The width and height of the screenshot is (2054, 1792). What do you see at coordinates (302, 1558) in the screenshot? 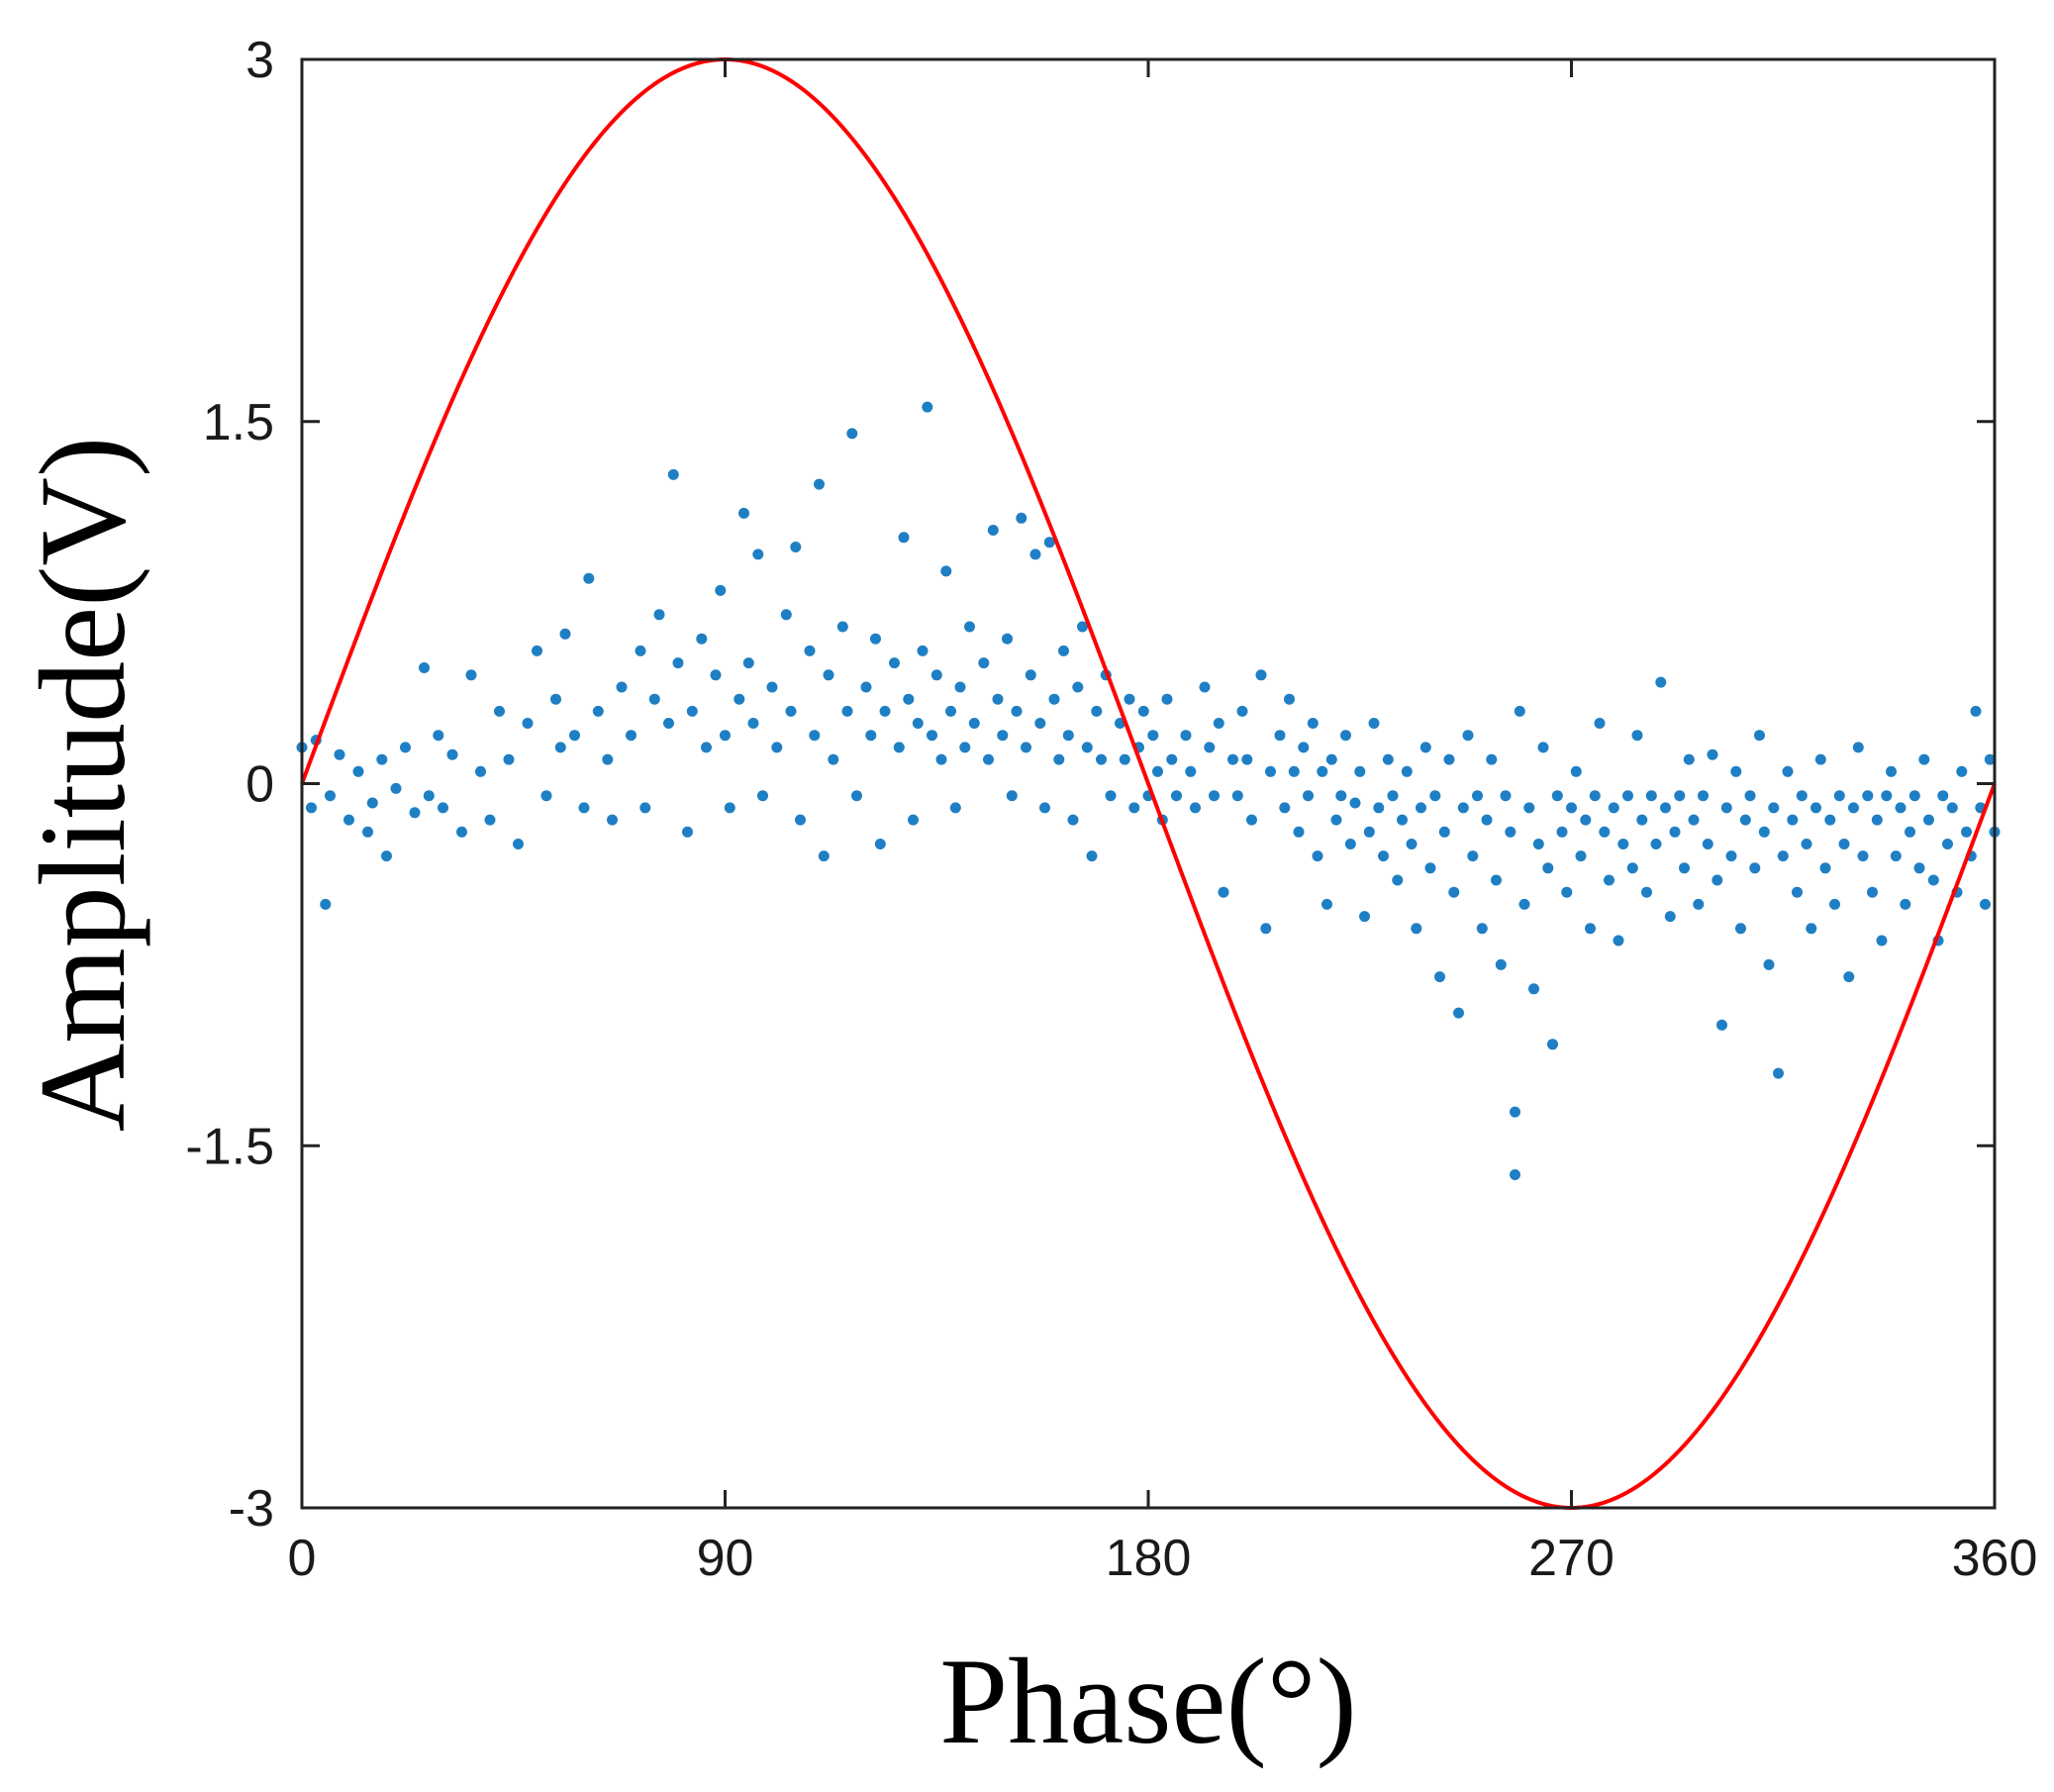
I see `x-tick-label: 0` at bounding box center [302, 1558].